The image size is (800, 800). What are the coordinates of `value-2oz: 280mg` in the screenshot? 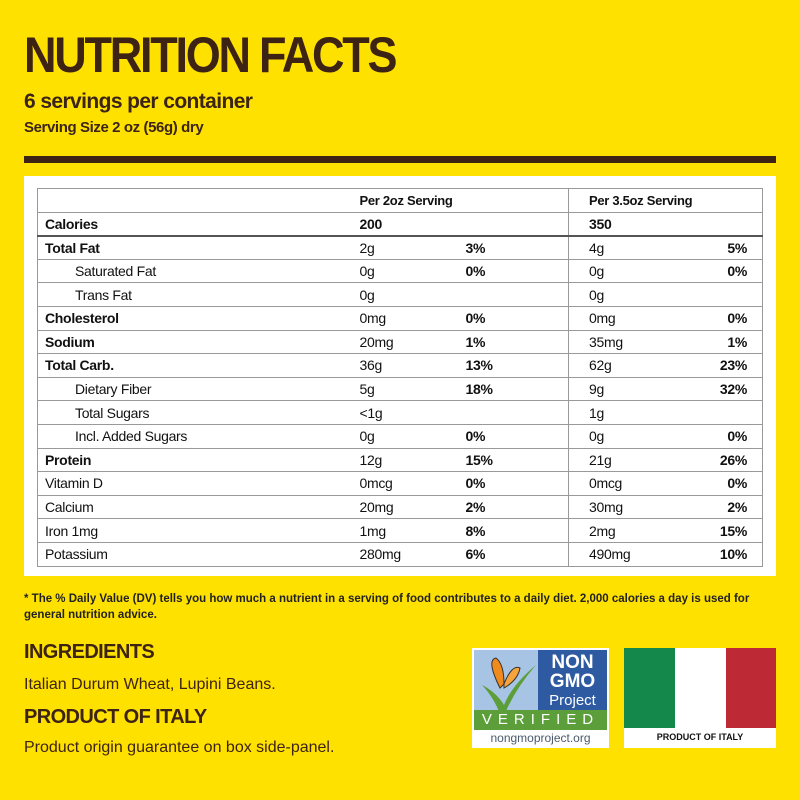 It's located at (405, 554).